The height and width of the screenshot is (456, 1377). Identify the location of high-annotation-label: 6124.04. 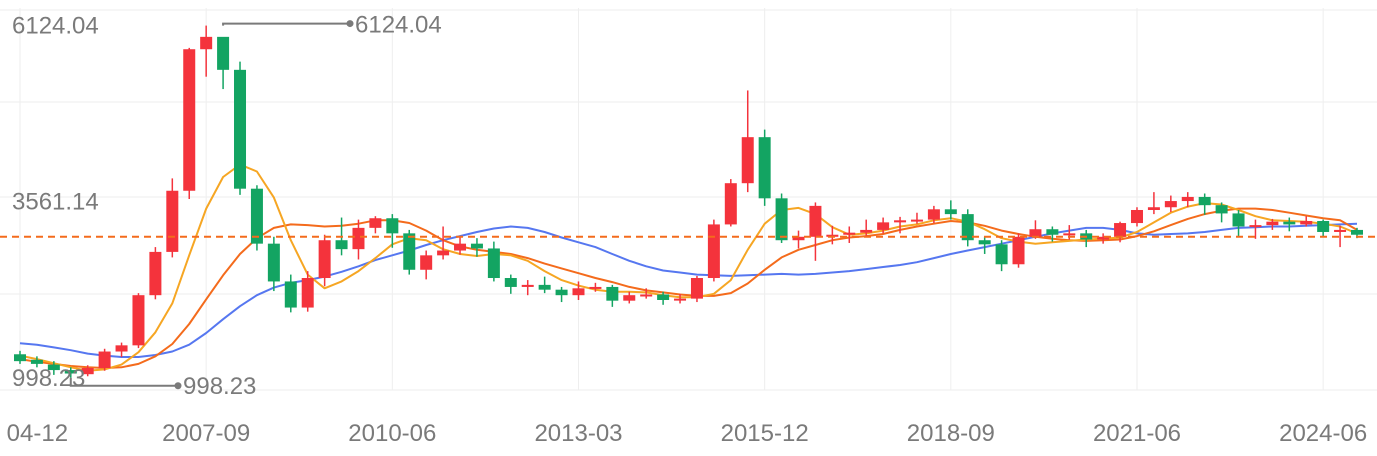
(398, 25).